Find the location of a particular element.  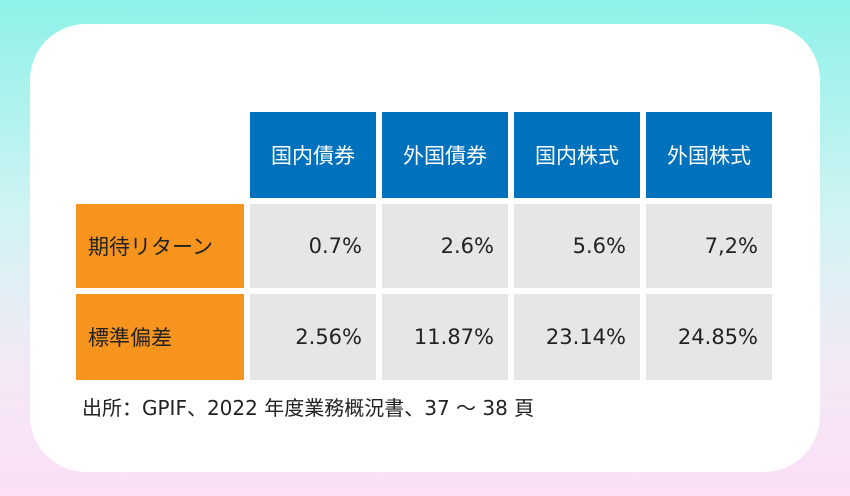

table-cell: 23.14% is located at coordinates (577, 337).